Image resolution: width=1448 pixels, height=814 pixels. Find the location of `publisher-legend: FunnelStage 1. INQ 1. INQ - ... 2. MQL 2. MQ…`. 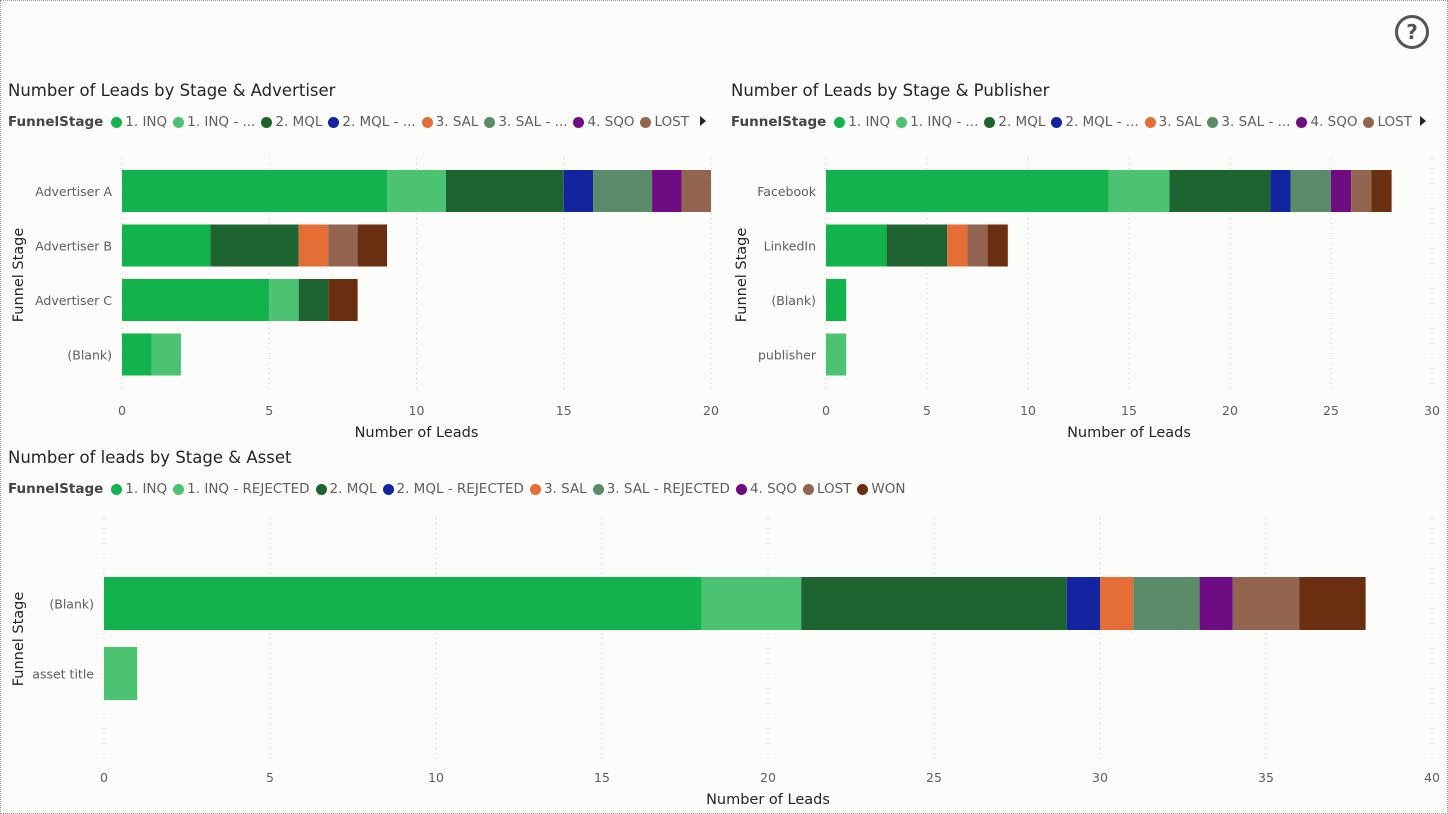

publisher-legend: FunnelStage 1. INQ 1. INQ - ... 2. MQL 2. MQ… is located at coordinates (1073, 122).